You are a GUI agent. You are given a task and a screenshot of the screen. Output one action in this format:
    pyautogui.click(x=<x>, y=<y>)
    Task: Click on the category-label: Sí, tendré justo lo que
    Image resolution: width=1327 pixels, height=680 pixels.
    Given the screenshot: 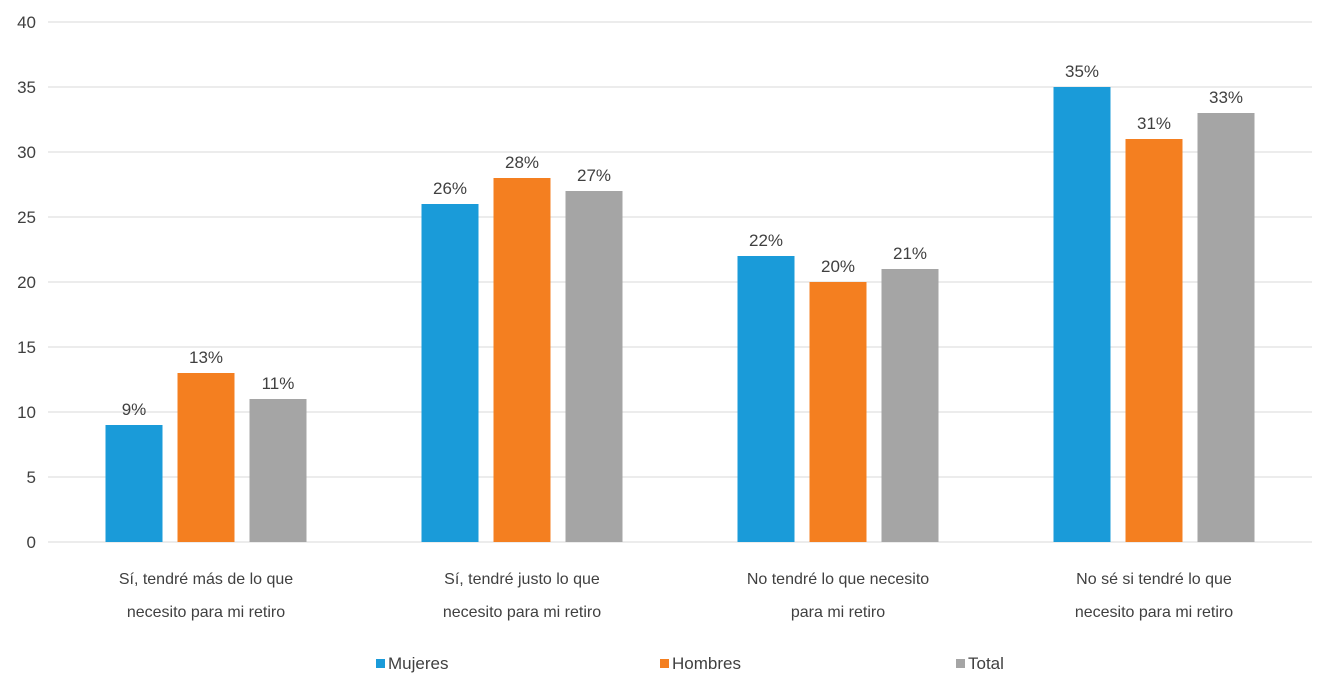 What is the action you would take?
    pyautogui.click(x=522, y=579)
    